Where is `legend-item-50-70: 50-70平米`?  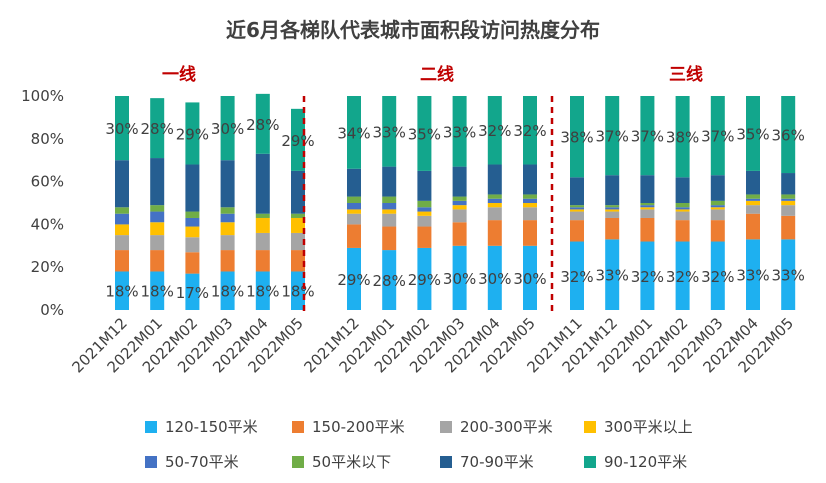
legend-item-50-70: 50-70平米 is located at coordinates (192, 461).